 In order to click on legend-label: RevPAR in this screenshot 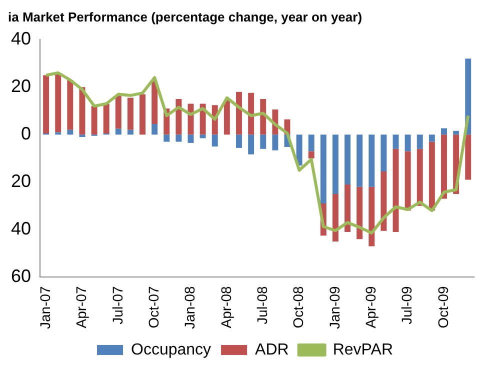, I will do `click(362, 349)`.